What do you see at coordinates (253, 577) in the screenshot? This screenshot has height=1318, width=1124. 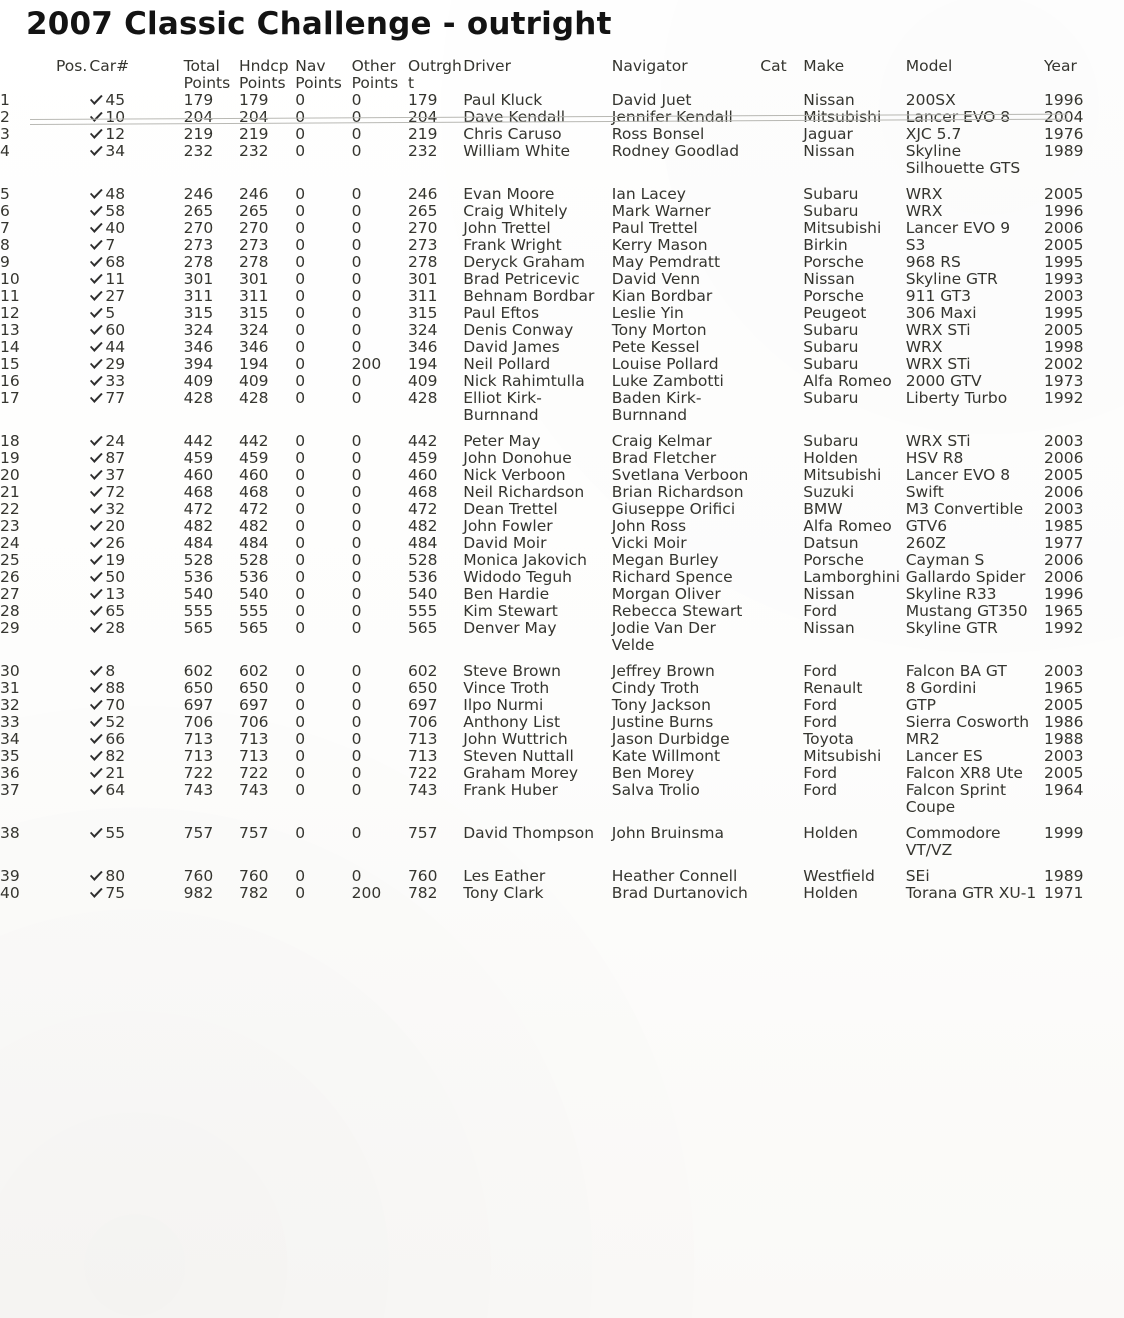 I see `cell-hndcp-points: 536` at bounding box center [253, 577].